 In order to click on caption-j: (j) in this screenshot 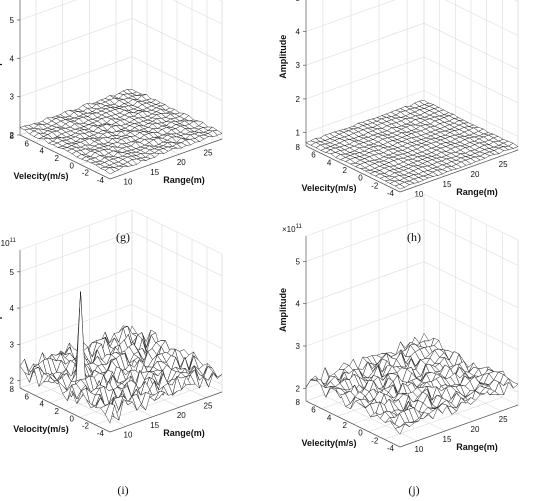, I will do `click(413, 490)`.